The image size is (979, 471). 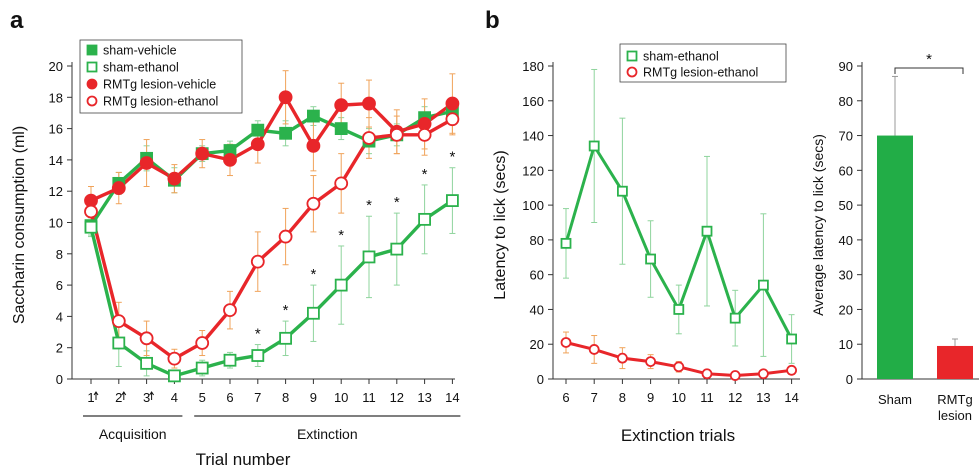 What do you see at coordinates (678, 435) in the screenshot?
I see `panel-b-x-label: Extinction trials` at bounding box center [678, 435].